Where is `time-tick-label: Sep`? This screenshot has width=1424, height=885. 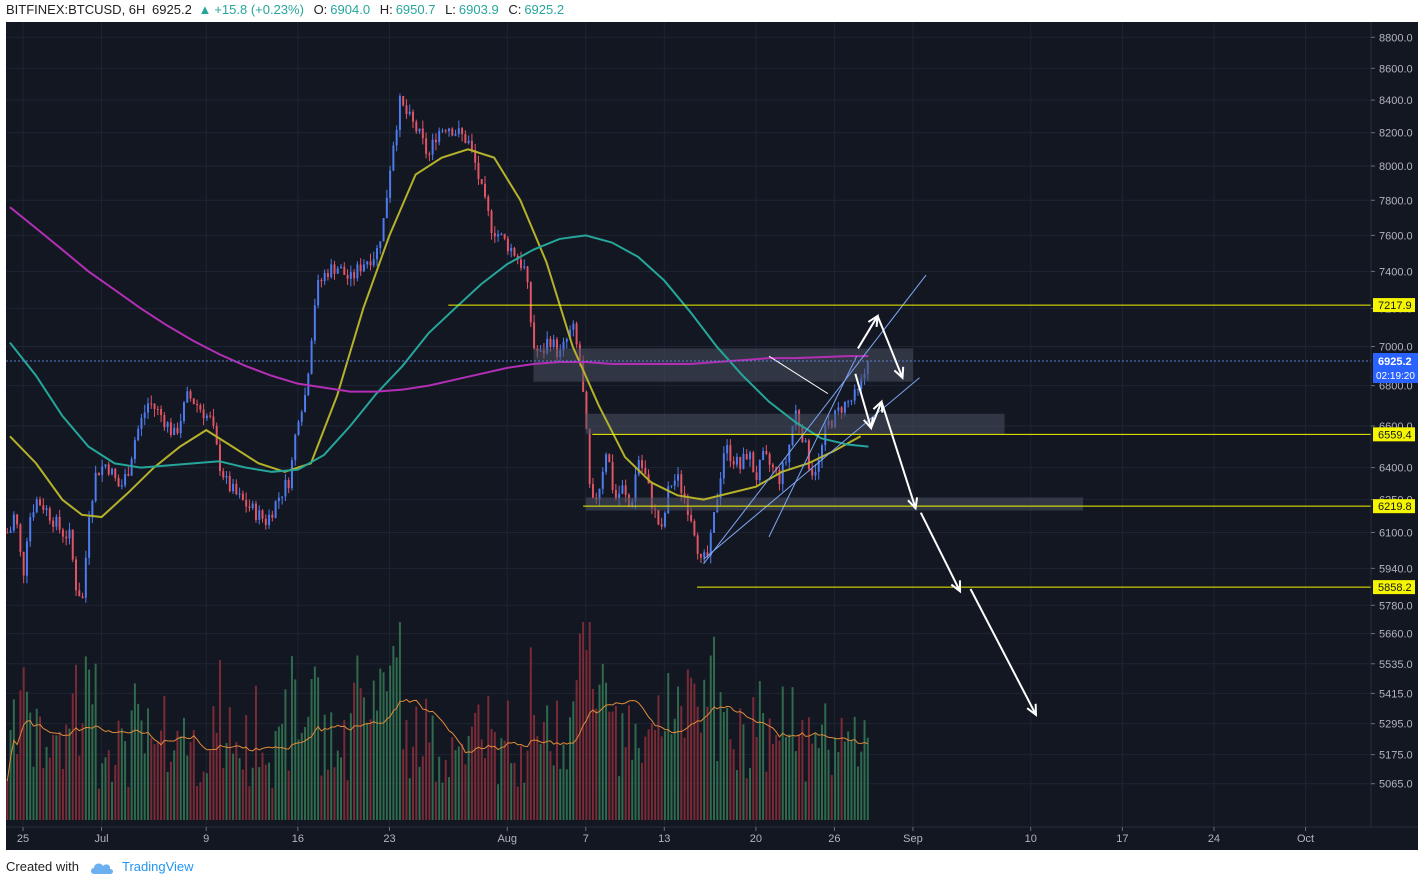 time-tick-label: Sep is located at coordinates (913, 839).